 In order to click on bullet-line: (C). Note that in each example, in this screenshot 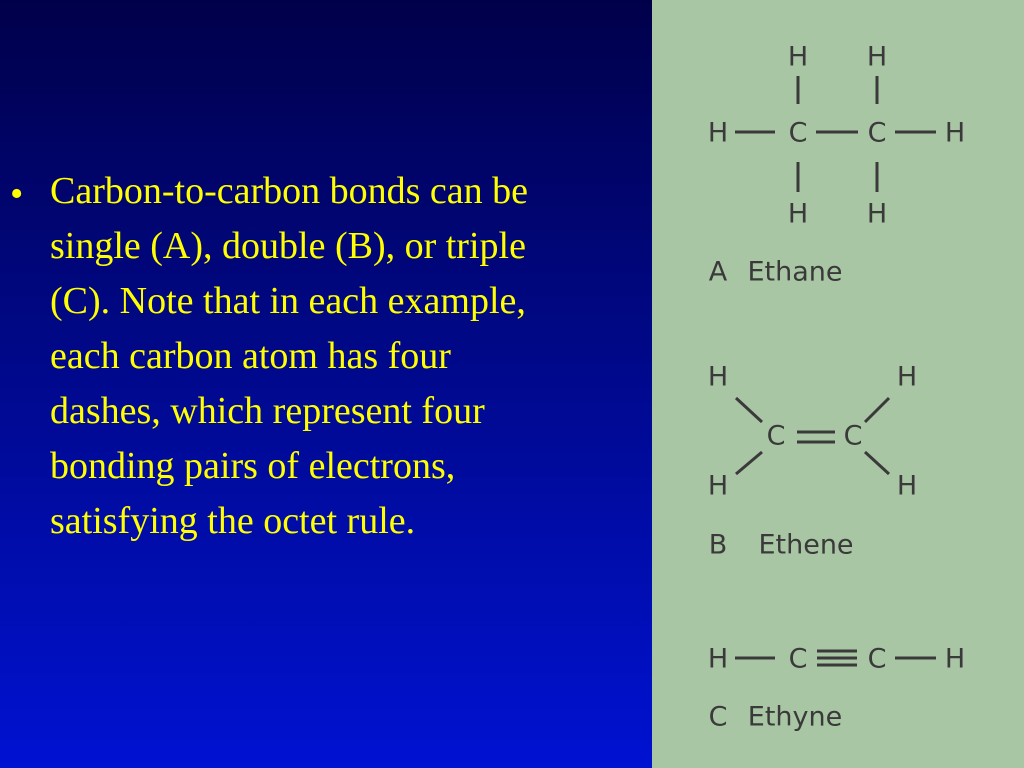, I will do `click(288, 301)`.